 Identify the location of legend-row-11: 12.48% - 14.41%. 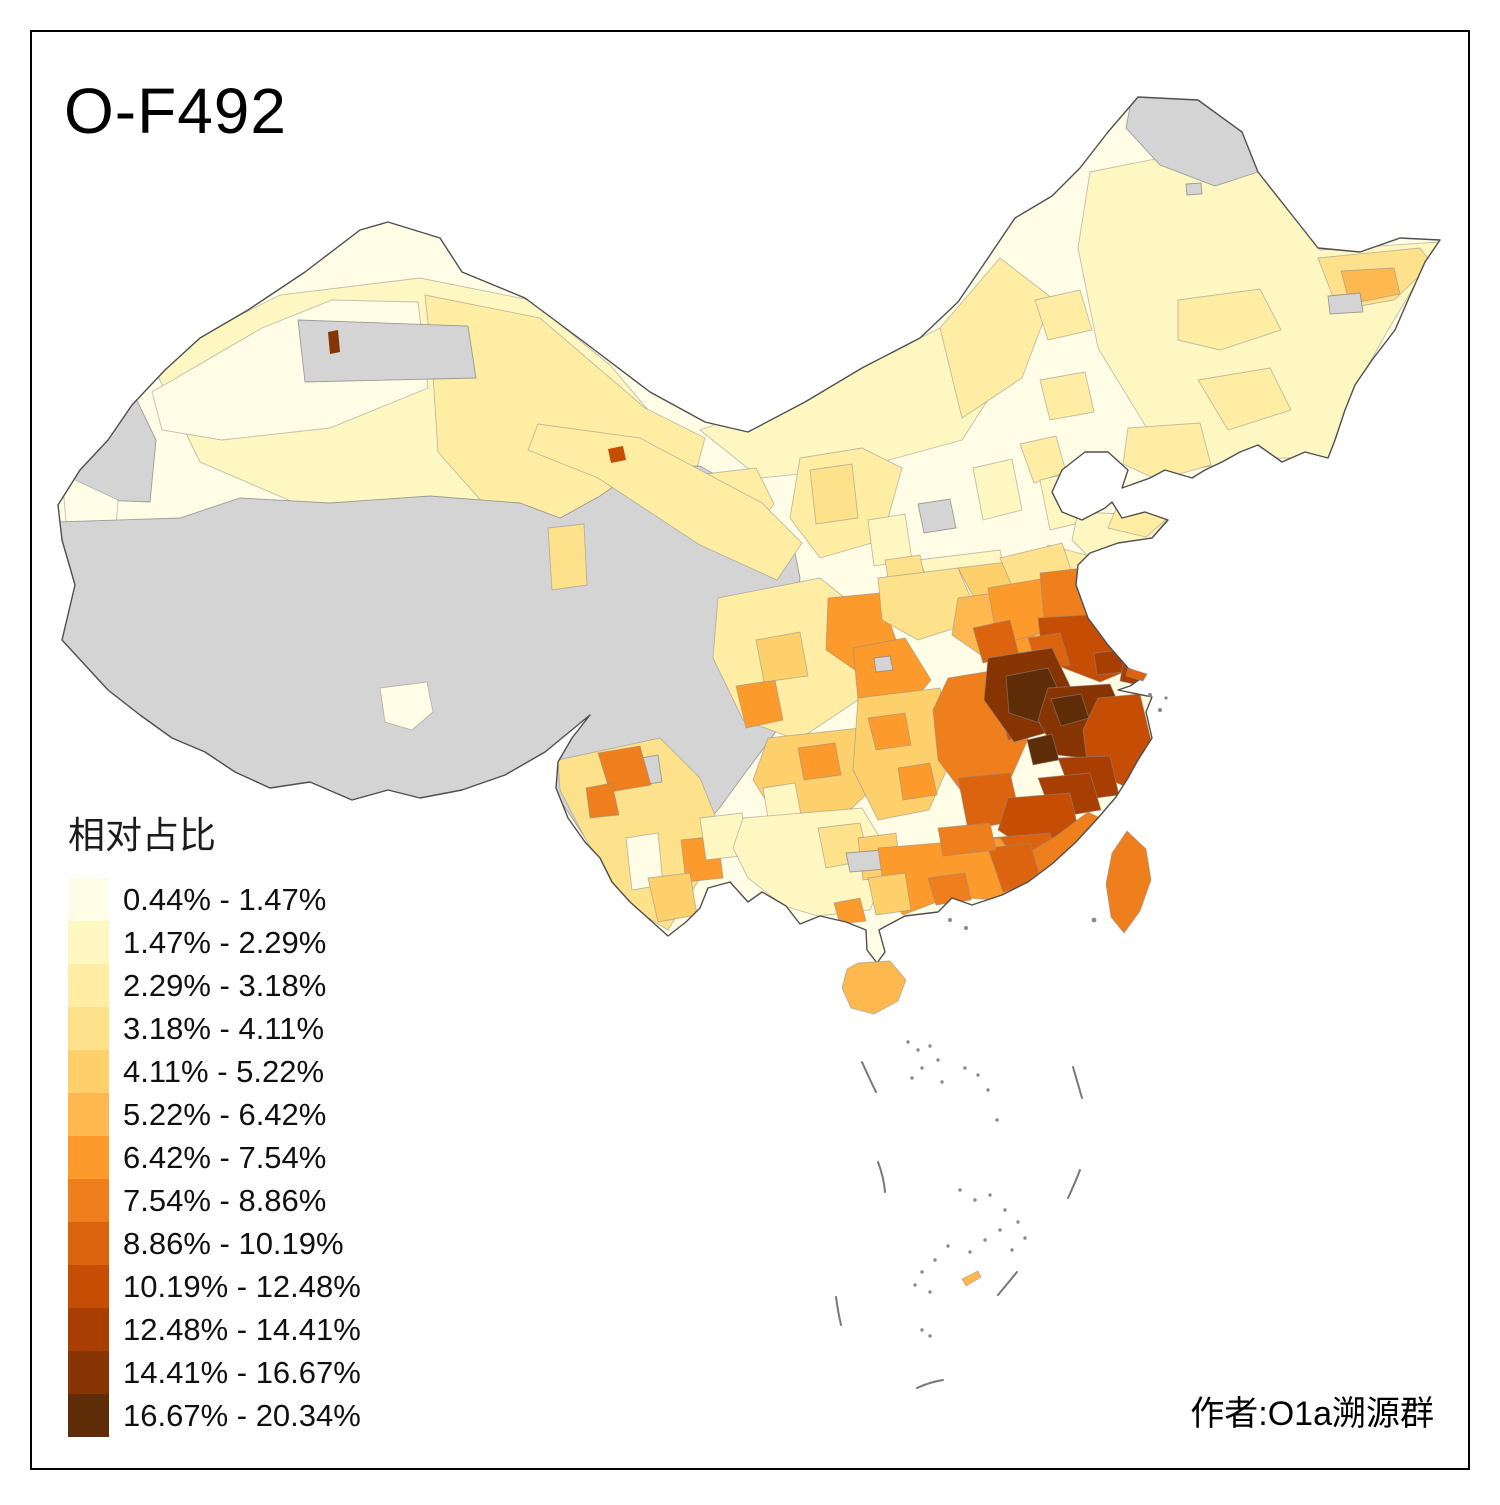
(214, 1329).